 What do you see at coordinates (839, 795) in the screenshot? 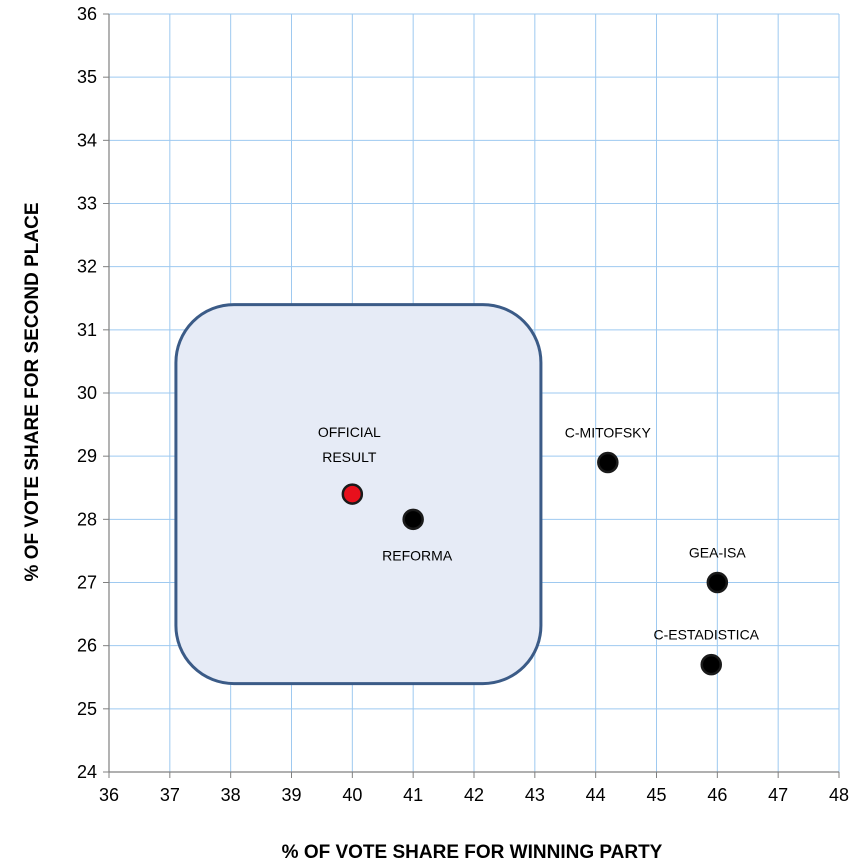
I see `x-tick-label: 48` at bounding box center [839, 795].